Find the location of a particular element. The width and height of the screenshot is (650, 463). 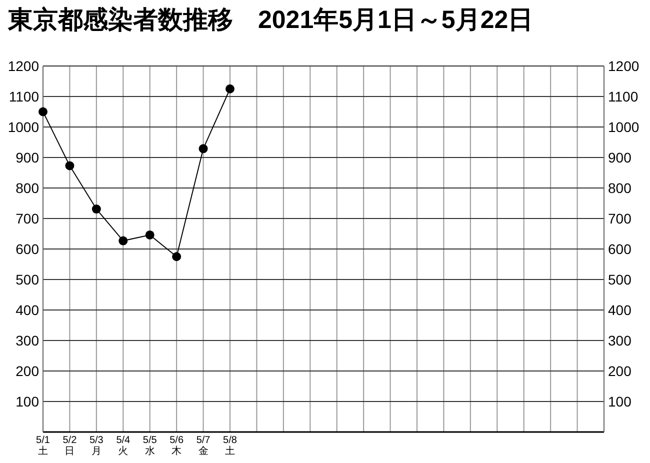

y2-tick-label: 500 is located at coordinates (620, 280).